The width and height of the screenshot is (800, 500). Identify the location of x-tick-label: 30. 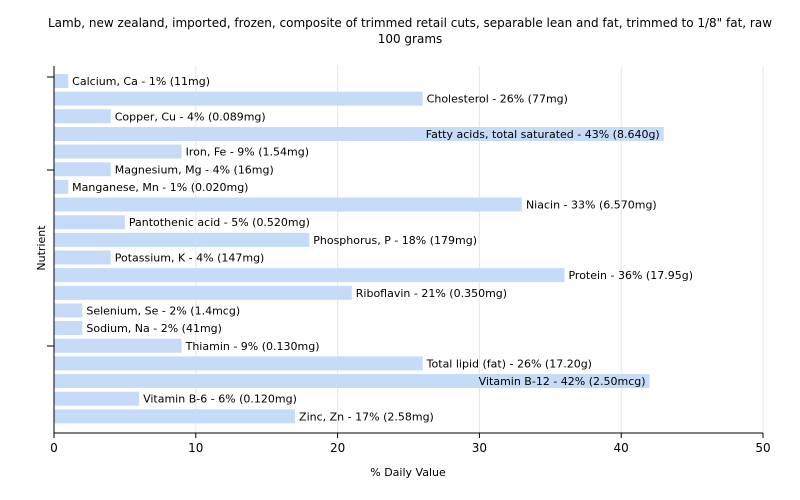
(479, 448).